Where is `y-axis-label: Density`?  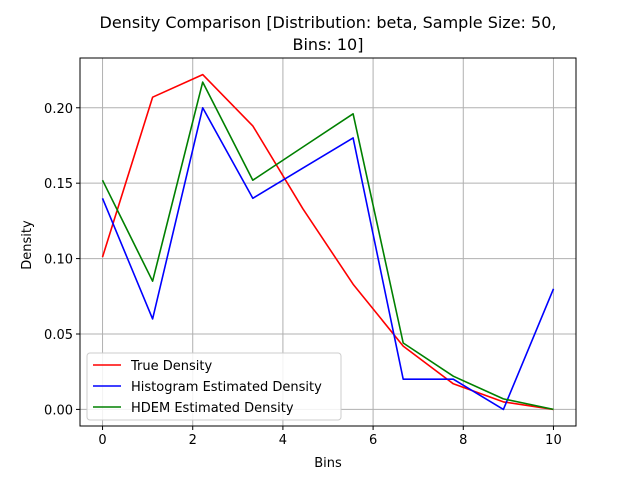 y-axis-label: Density is located at coordinates (27, 245).